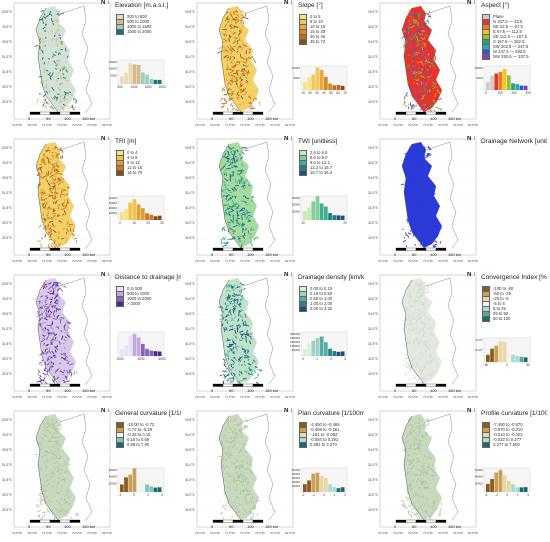 The height and width of the screenshot is (542, 550). I want to click on histogram-x-tick: 2, so click(148, 495).